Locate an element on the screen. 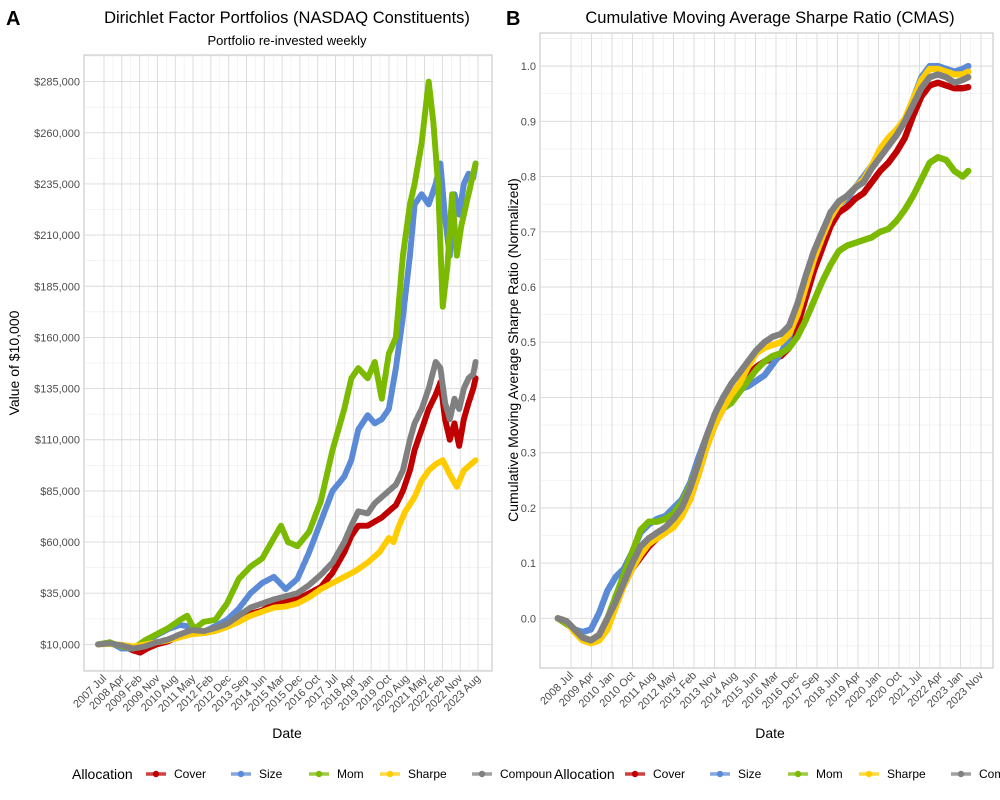 The width and height of the screenshot is (1000, 800). panel-a-ylabel: Value of $10,000 is located at coordinates (14, 362).